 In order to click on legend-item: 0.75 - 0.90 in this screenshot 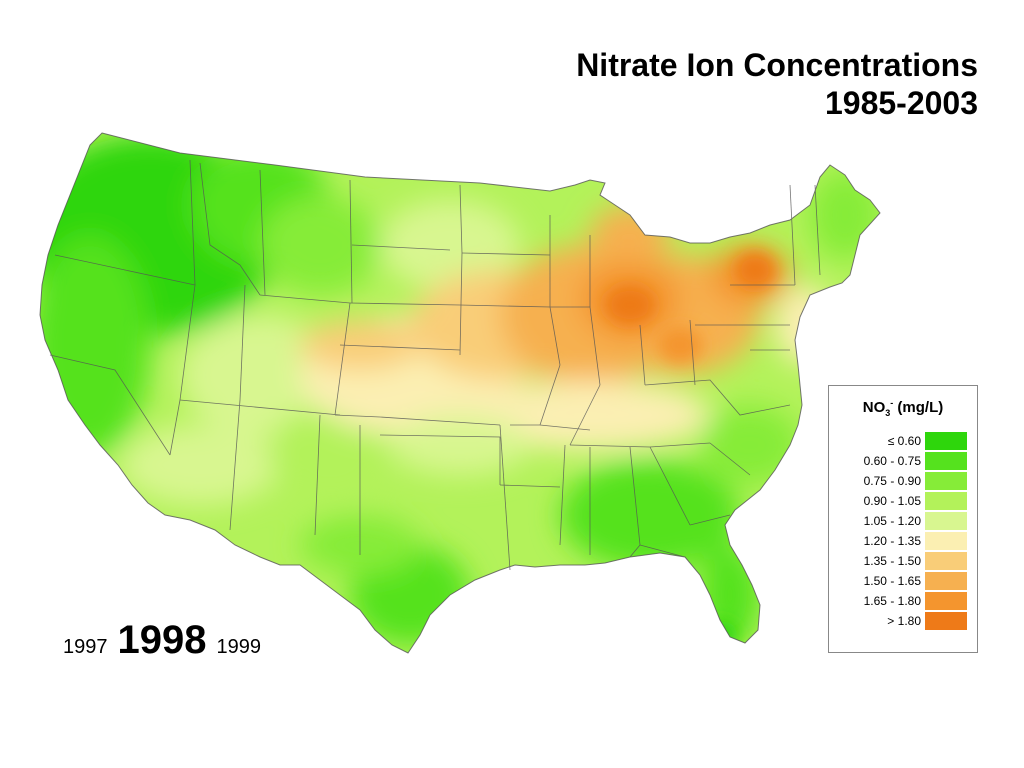, I will do `click(904, 481)`.